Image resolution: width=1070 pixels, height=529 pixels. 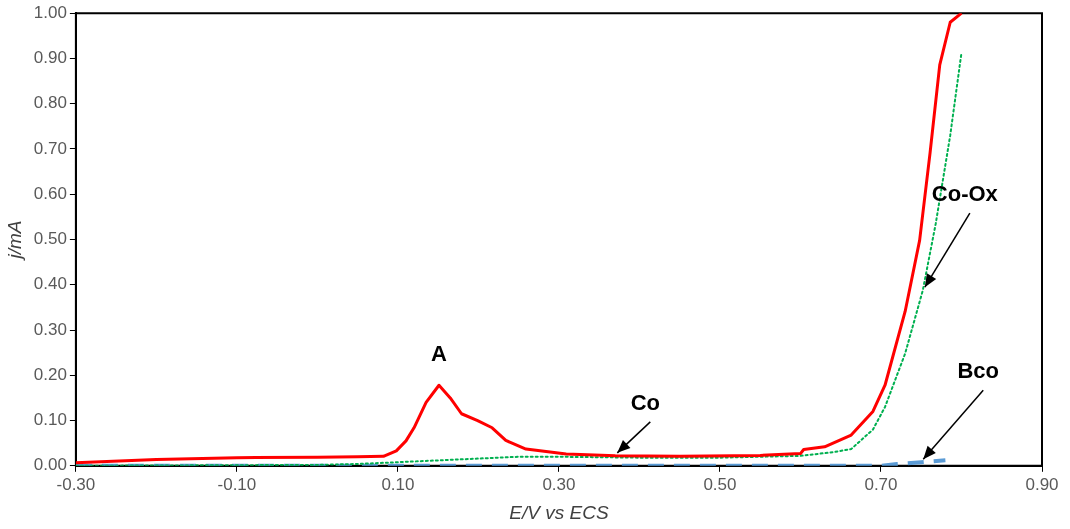 I want to click on y-tick-label: 0.00, so click(x=50, y=465).